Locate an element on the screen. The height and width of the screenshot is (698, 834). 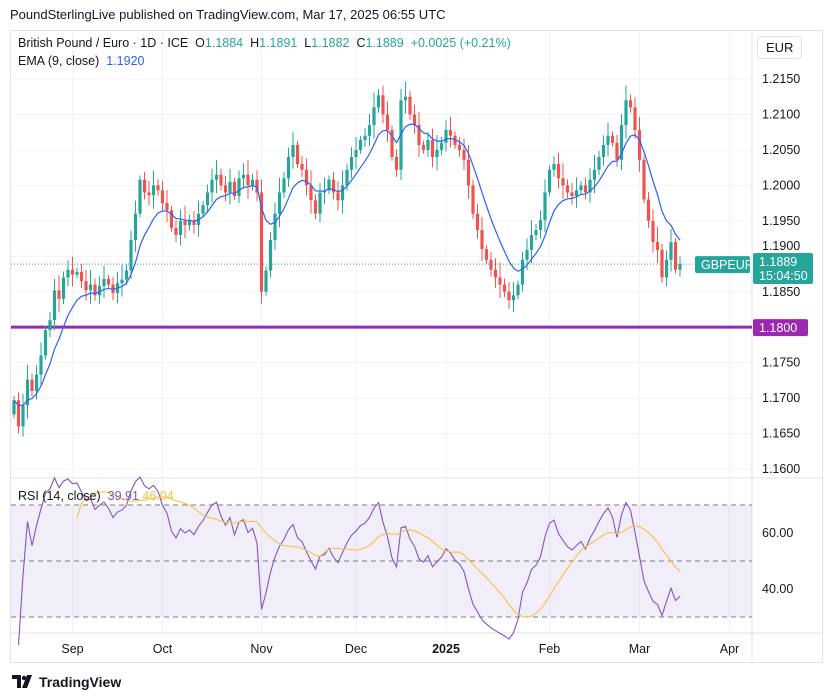
close-value: 1.1889 is located at coordinates (384, 43).